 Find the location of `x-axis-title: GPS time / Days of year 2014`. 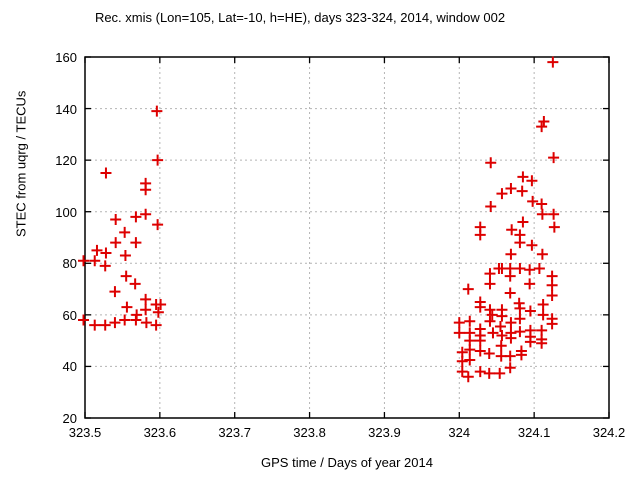

x-axis-title: GPS time / Days of year 2014 is located at coordinates (347, 462).